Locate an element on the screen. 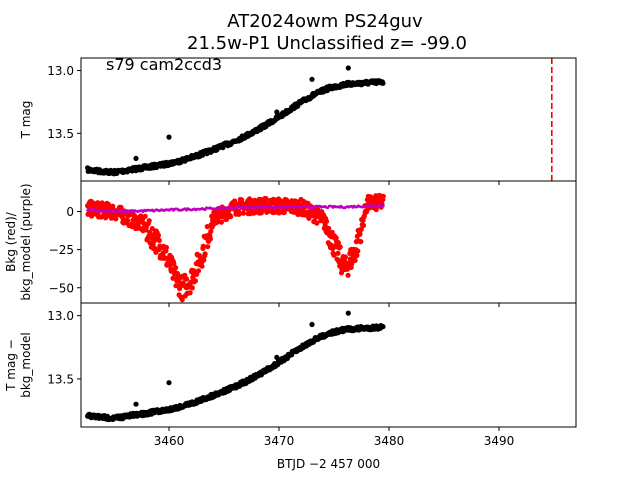  top-data is located at coordinates (235, 121).